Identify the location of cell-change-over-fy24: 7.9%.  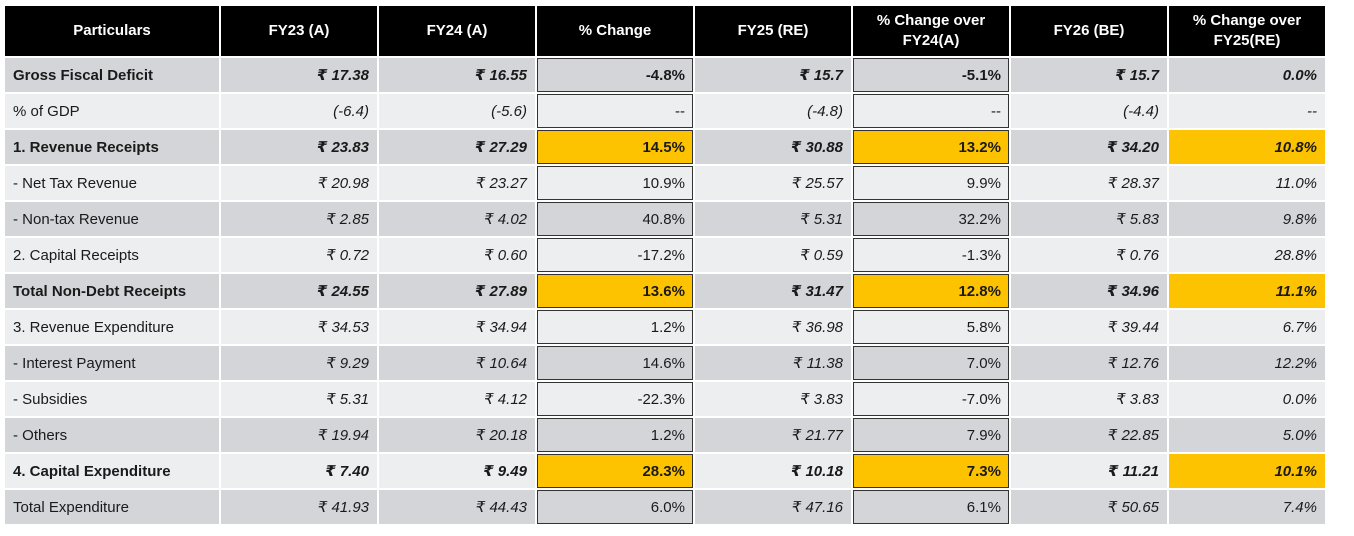
(931, 435).